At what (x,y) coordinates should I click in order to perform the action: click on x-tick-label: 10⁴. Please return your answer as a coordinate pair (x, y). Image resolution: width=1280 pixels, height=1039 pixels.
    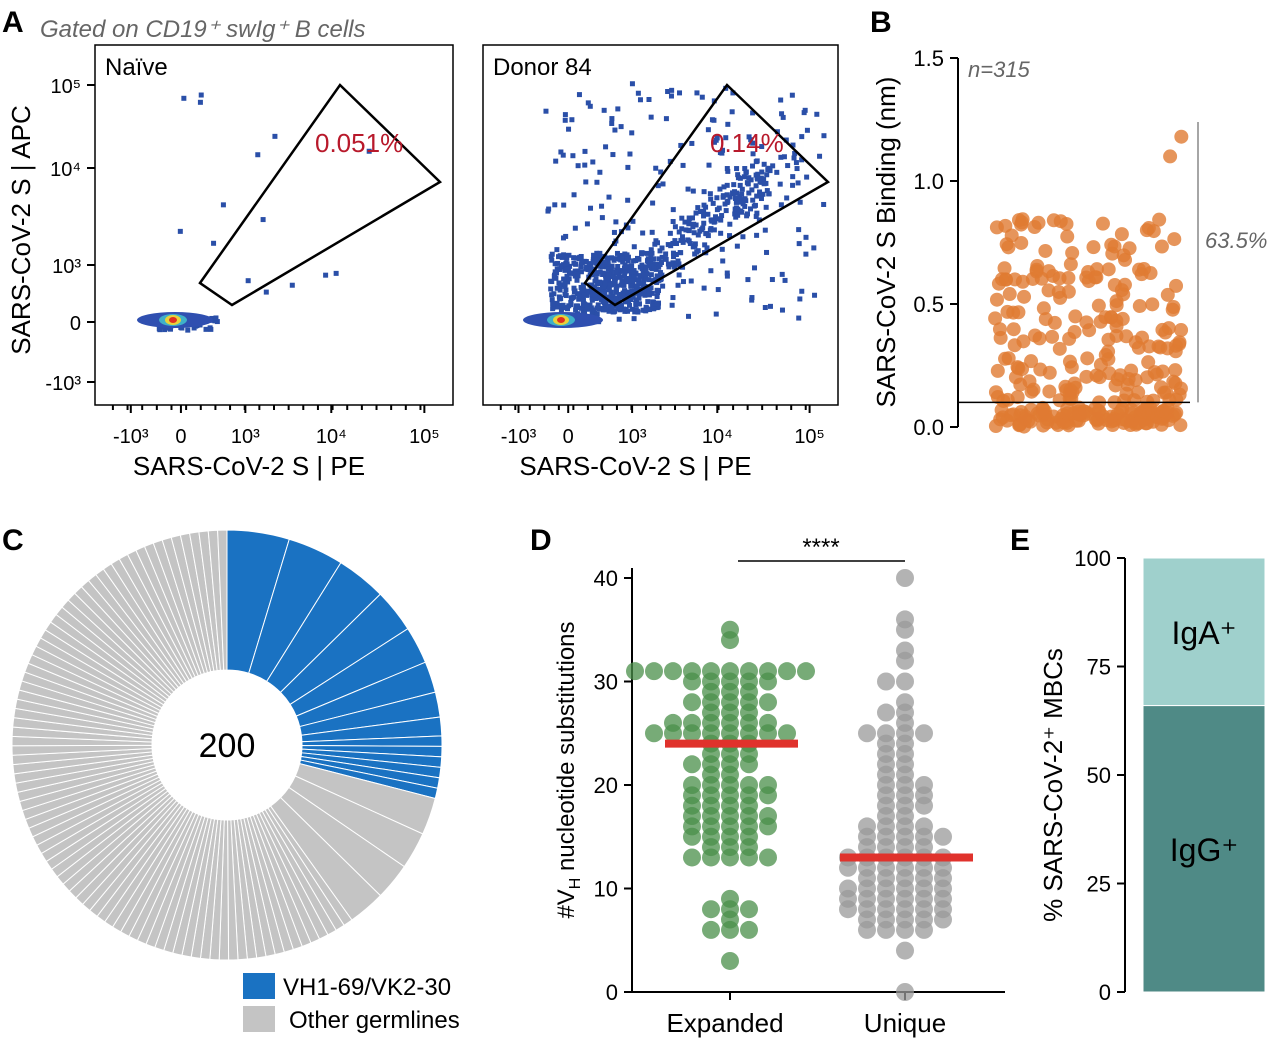
    Looking at the image, I should click on (717, 437).